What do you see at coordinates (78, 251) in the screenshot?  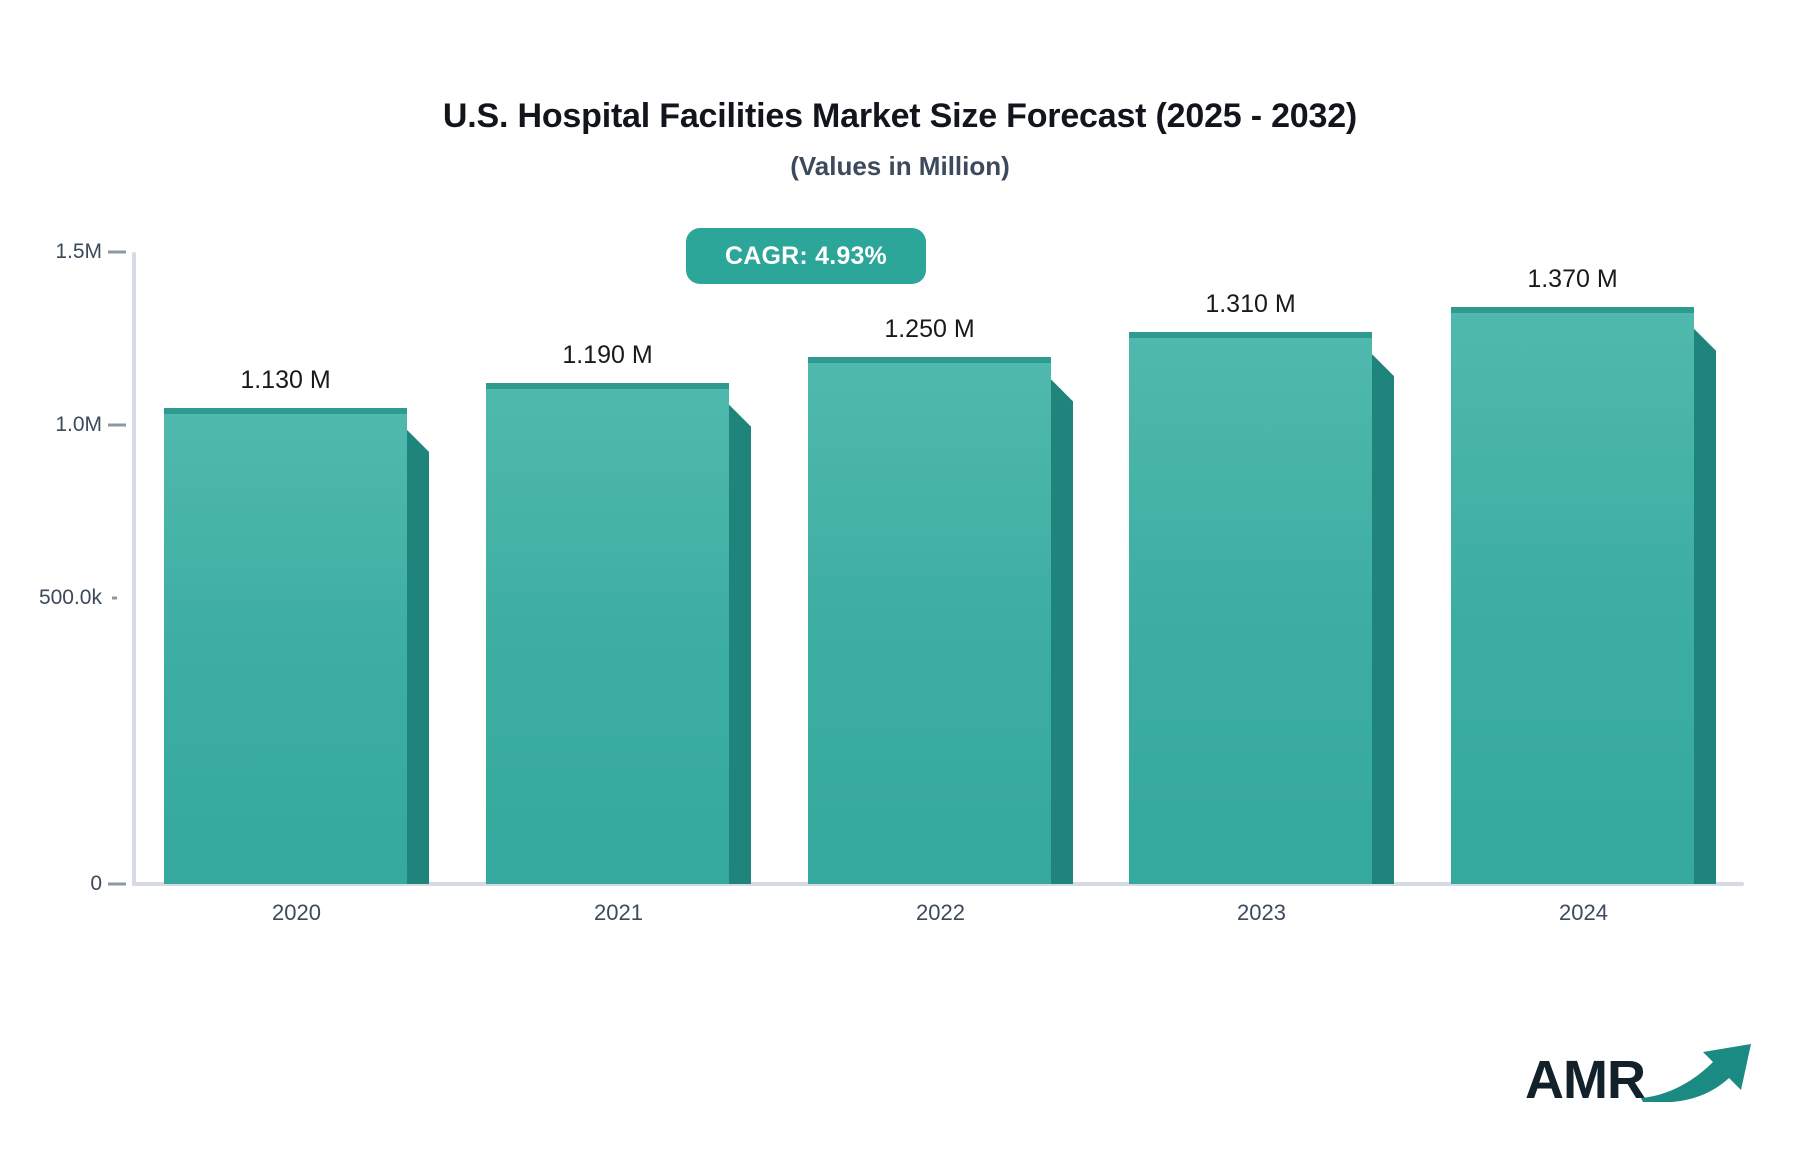 I see `y-tick-label: 1.5M` at bounding box center [78, 251].